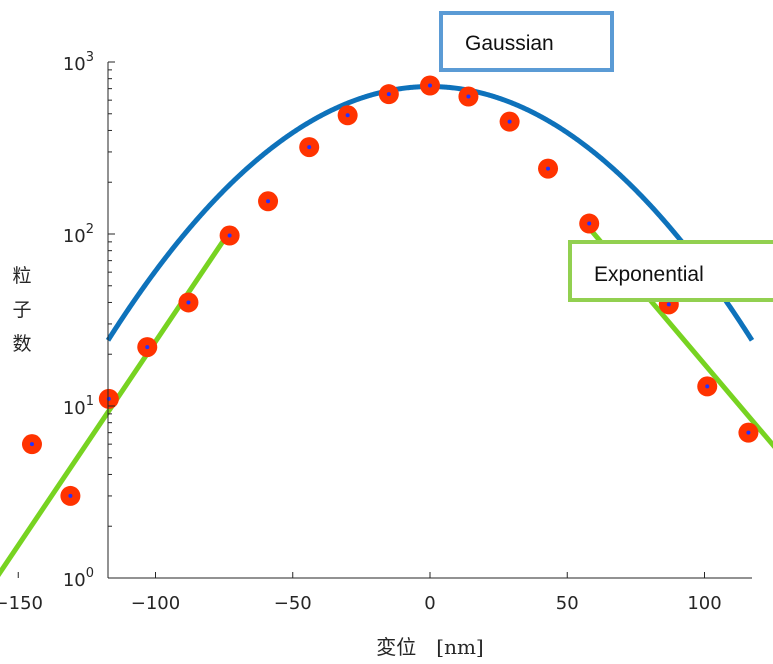  I want to click on y-tick-label: 10¹, so click(78, 406).